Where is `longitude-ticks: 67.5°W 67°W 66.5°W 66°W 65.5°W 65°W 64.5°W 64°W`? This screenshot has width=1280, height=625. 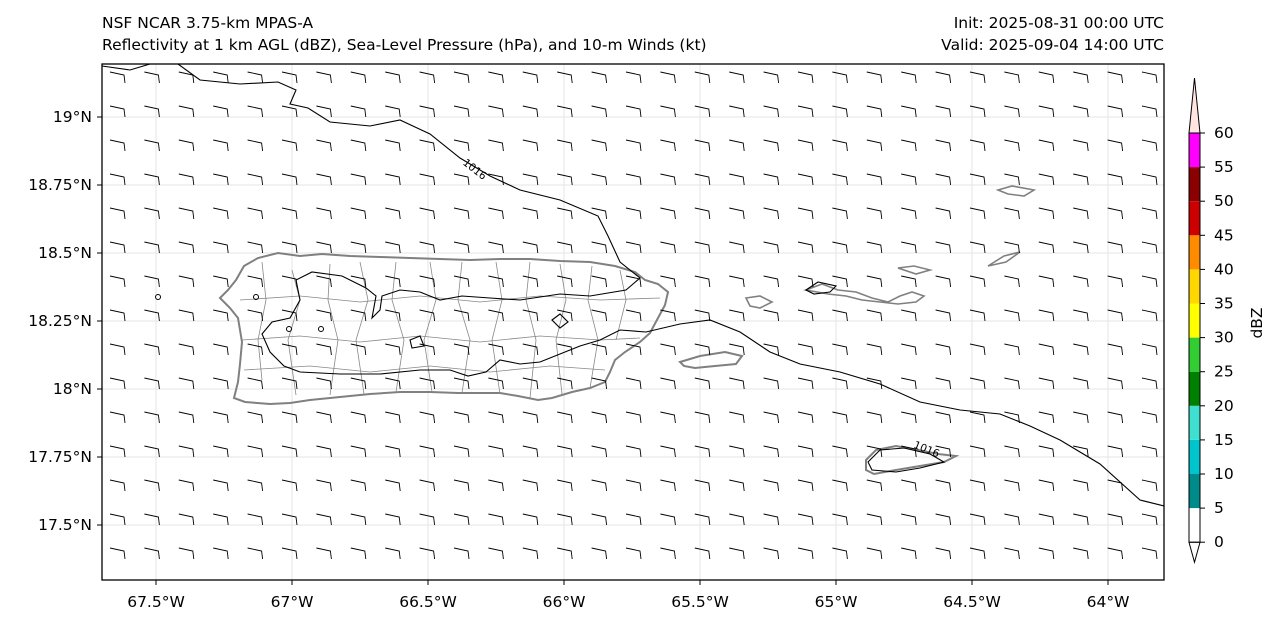 longitude-ticks: 67.5°W 67°W 66.5°W 66°W 65.5°W 65°W 64.5°W 64°W is located at coordinates (628, 595).